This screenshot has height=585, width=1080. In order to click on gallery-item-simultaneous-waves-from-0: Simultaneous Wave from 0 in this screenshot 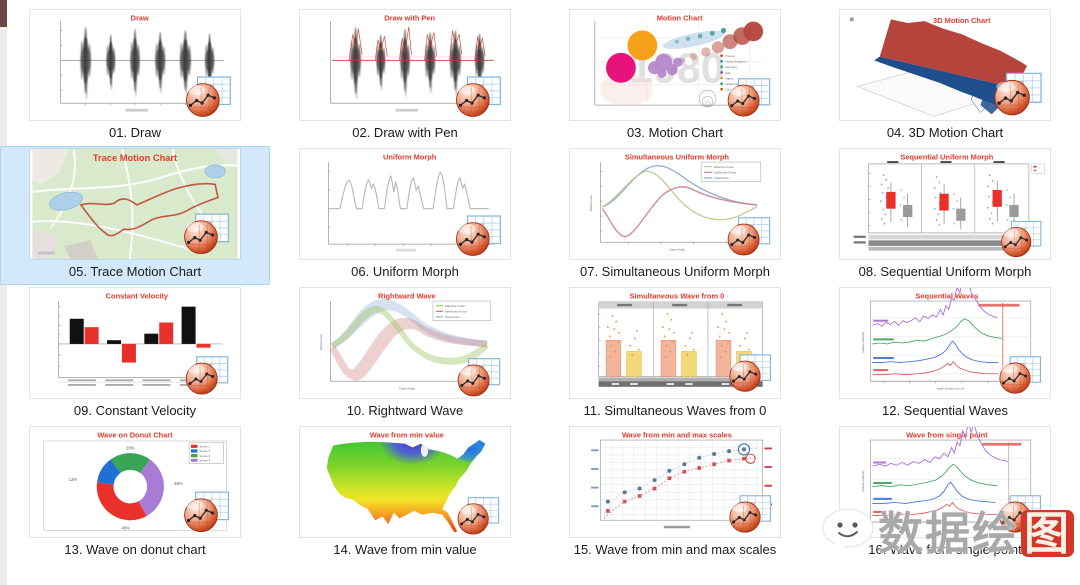, I will do `click(675, 354)`.